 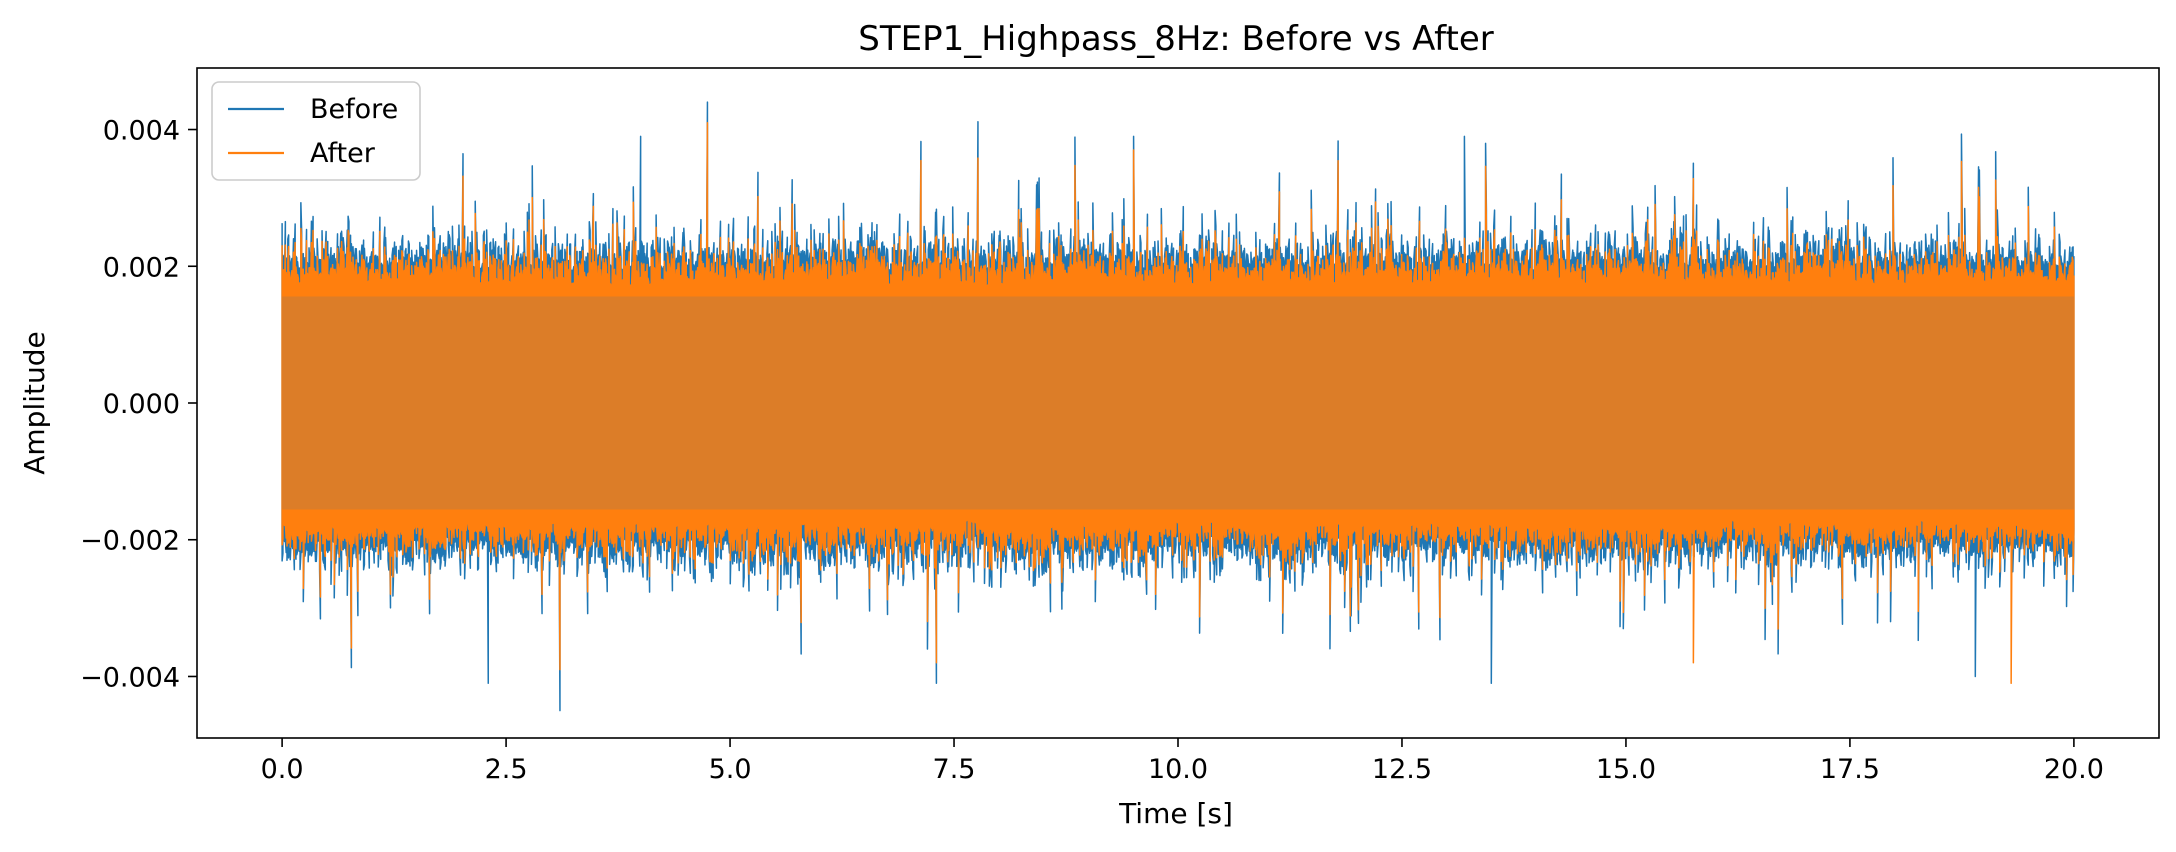 What do you see at coordinates (141, 404) in the screenshot?
I see `y-tick-label: 0.000` at bounding box center [141, 404].